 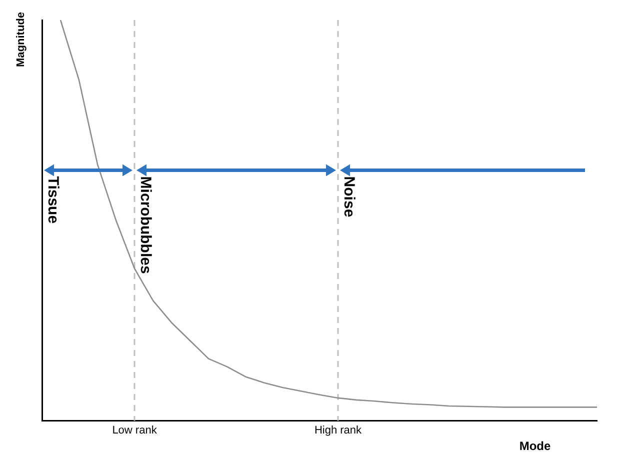 What do you see at coordinates (145, 225) in the screenshot?
I see `annotation: Microbubbles` at bounding box center [145, 225].